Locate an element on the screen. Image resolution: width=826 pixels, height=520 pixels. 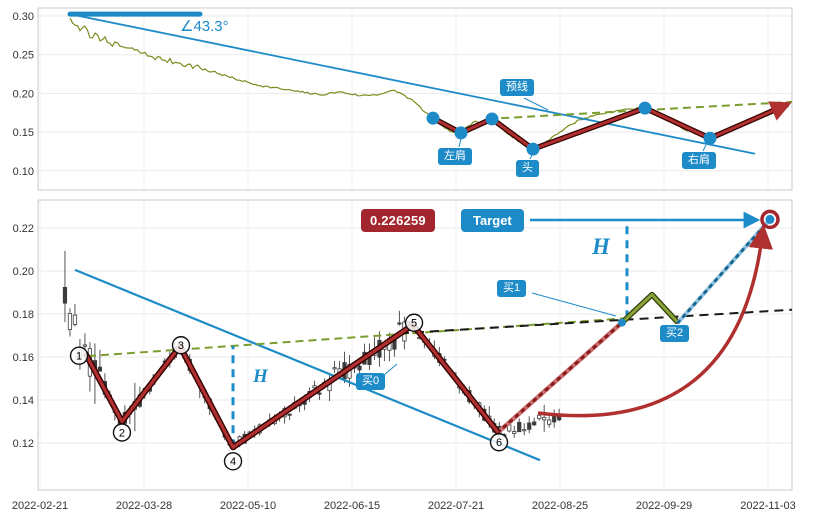
y-tick-label: 0.15 is located at coordinates (23, 133).